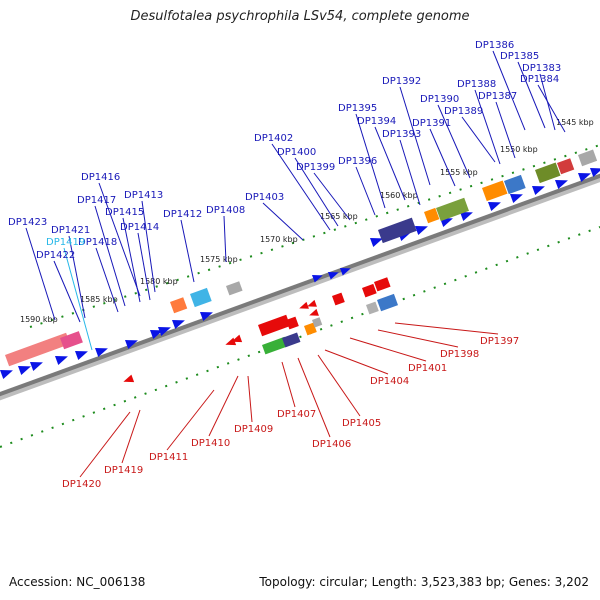  What do you see at coordinates (210, 443) in the screenshot?
I see `bottom-gene-label: DP1410` at bounding box center [210, 443].